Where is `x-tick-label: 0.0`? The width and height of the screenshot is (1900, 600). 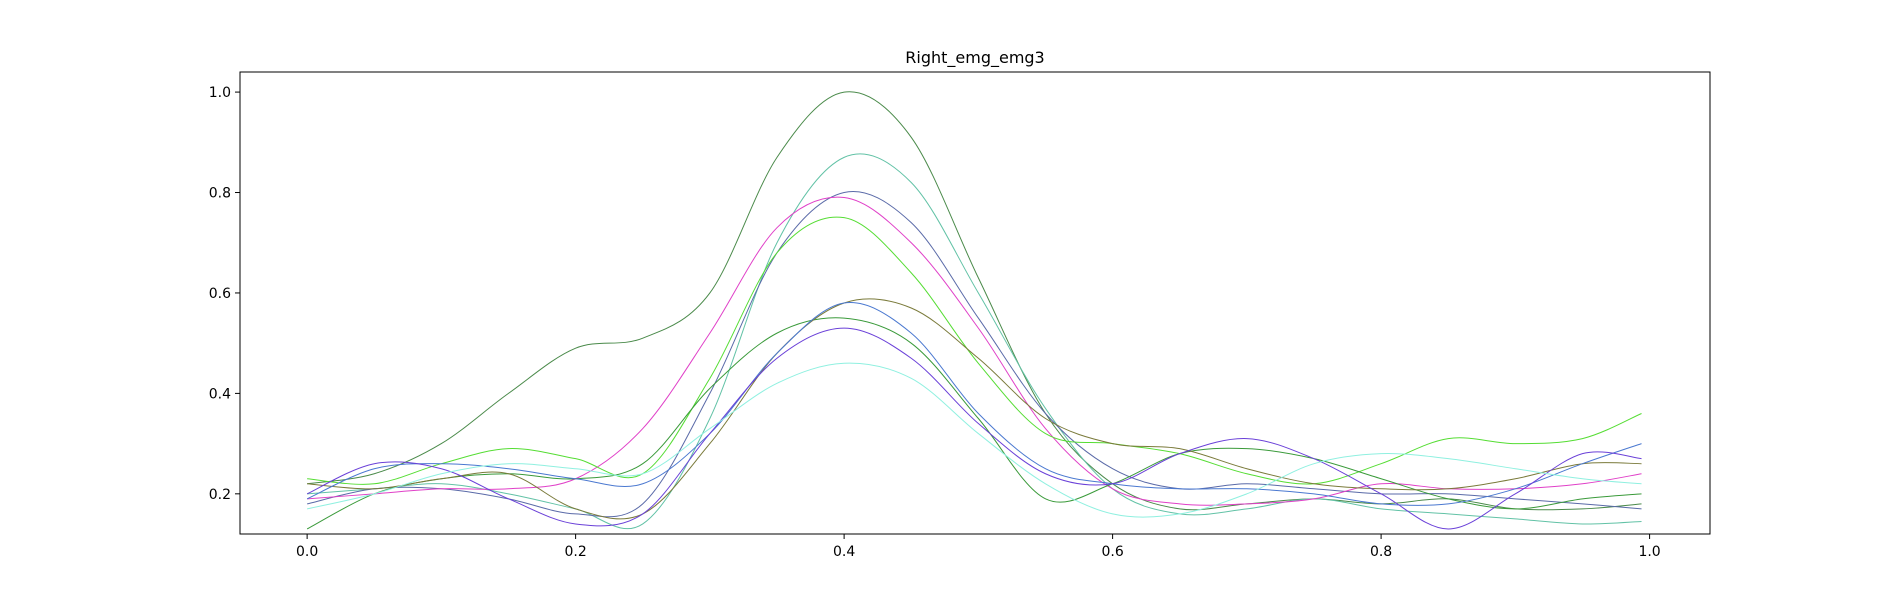
x-tick-label: 0.0 is located at coordinates (307, 552).